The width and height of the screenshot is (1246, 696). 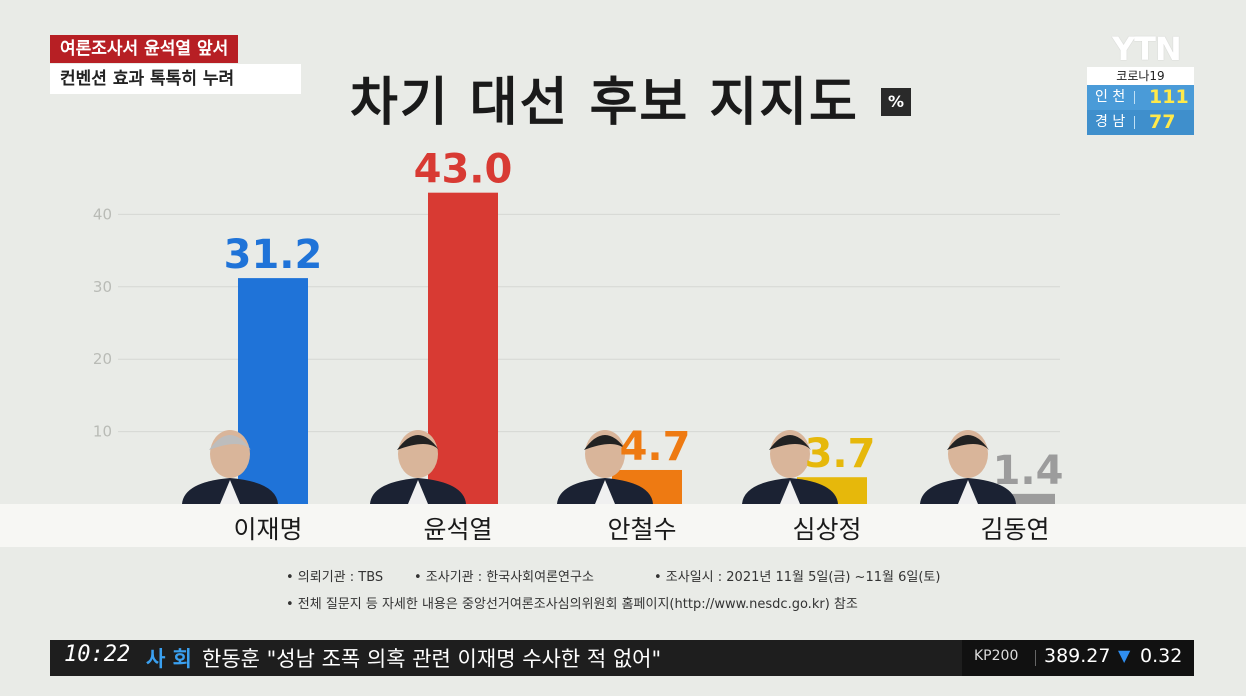 What do you see at coordinates (641, 529) in the screenshot?
I see `category-label: 안철수` at bounding box center [641, 529].